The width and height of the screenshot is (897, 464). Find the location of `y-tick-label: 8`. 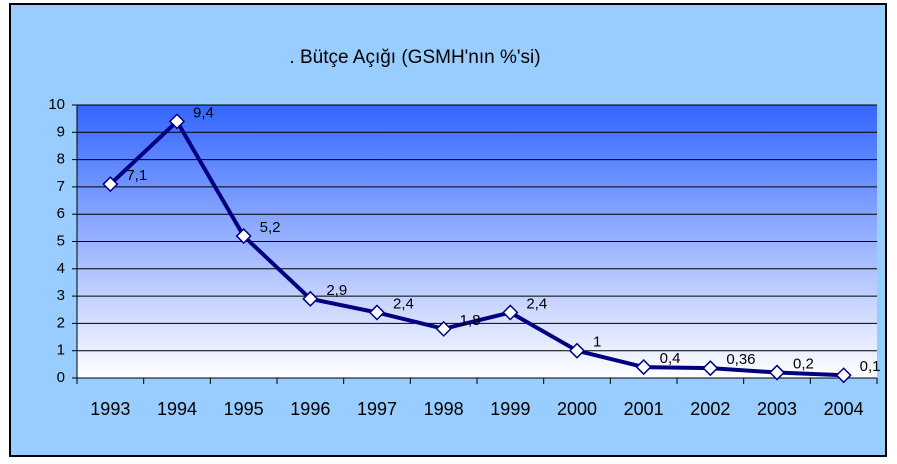

y-tick-label: 8 is located at coordinates (61, 159).